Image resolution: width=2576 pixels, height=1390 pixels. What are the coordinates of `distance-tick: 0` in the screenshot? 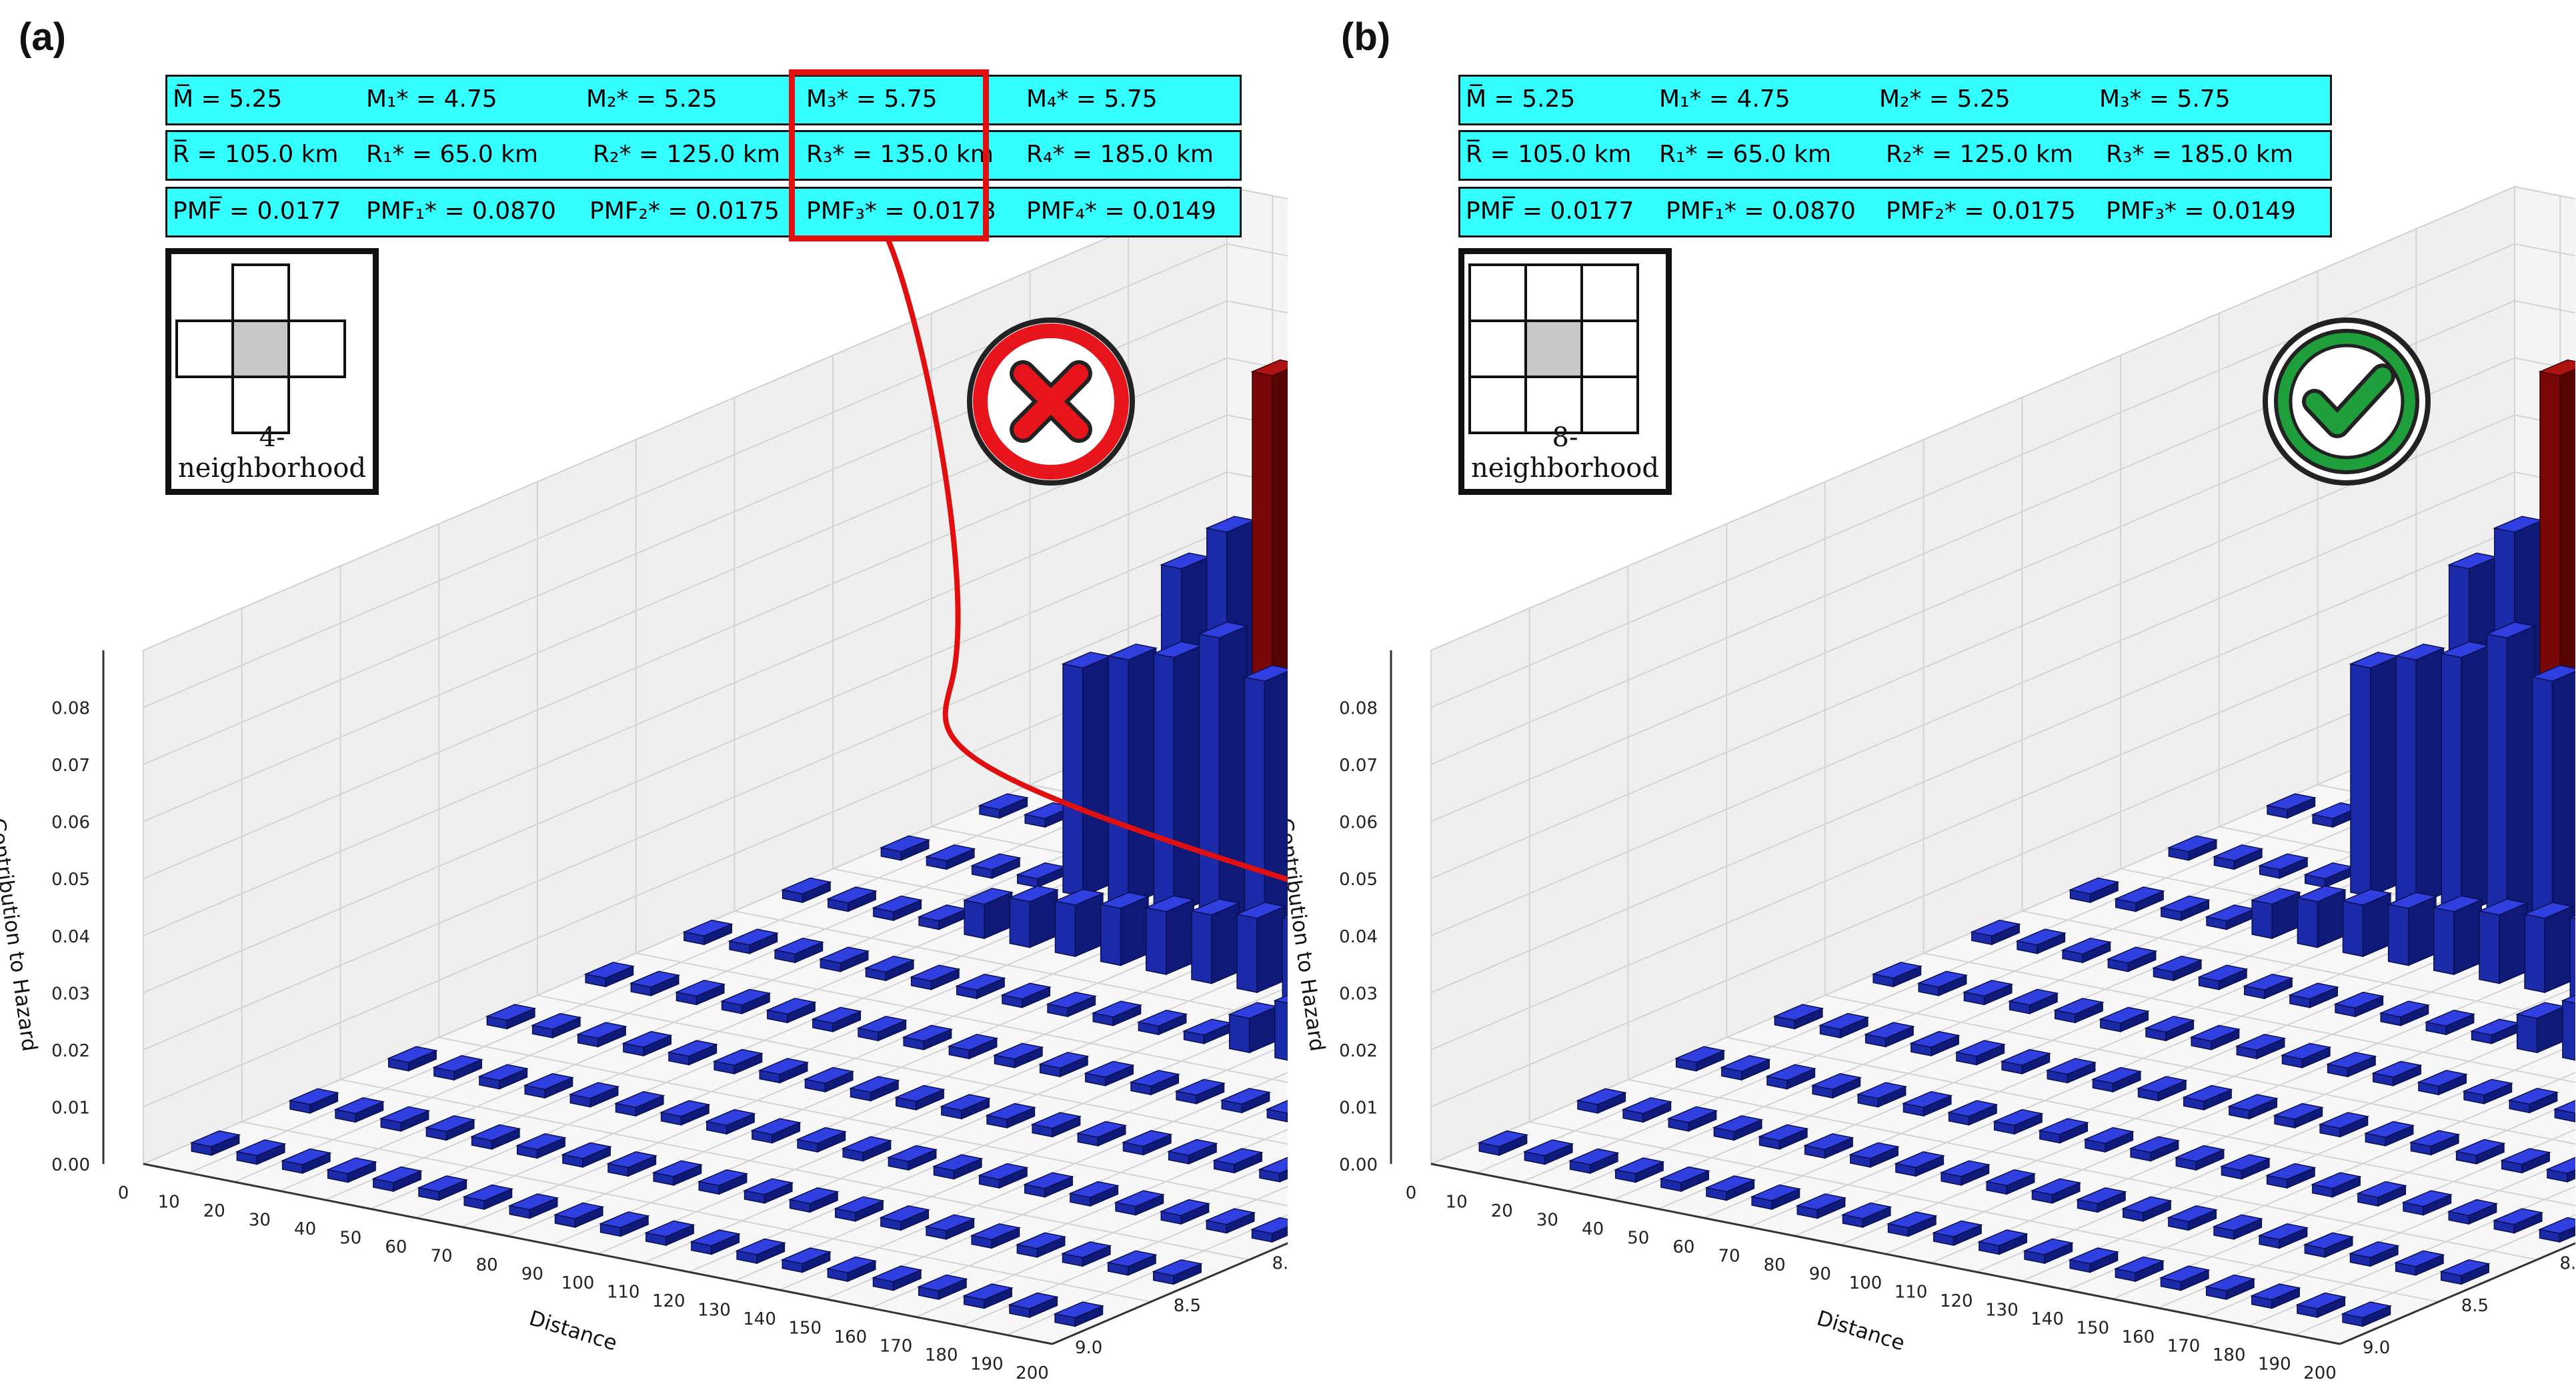 It's located at (123, 1193).